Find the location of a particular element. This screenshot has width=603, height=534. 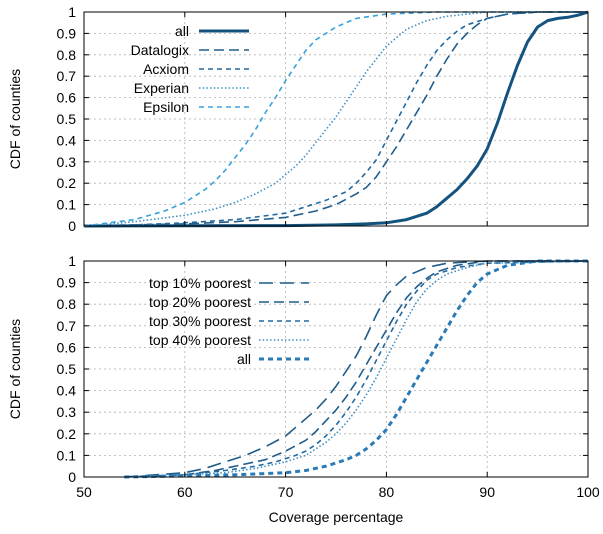

y-axis-label-1: CDF of counties is located at coordinates (15, 119).